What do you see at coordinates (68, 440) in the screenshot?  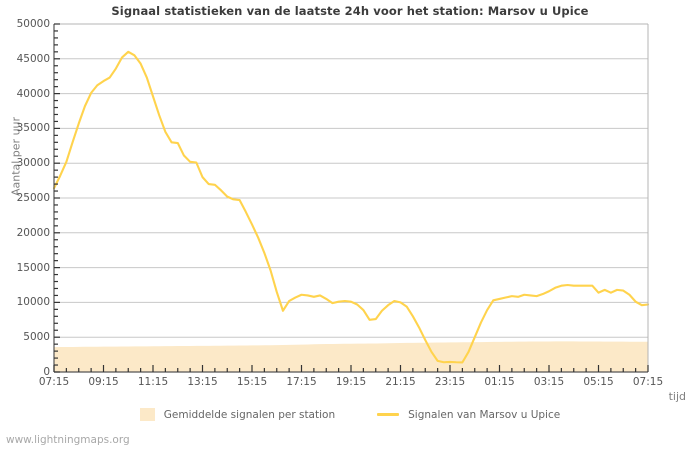 I see `footer-url: www.lightningmaps.org` at bounding box center [68, 440].